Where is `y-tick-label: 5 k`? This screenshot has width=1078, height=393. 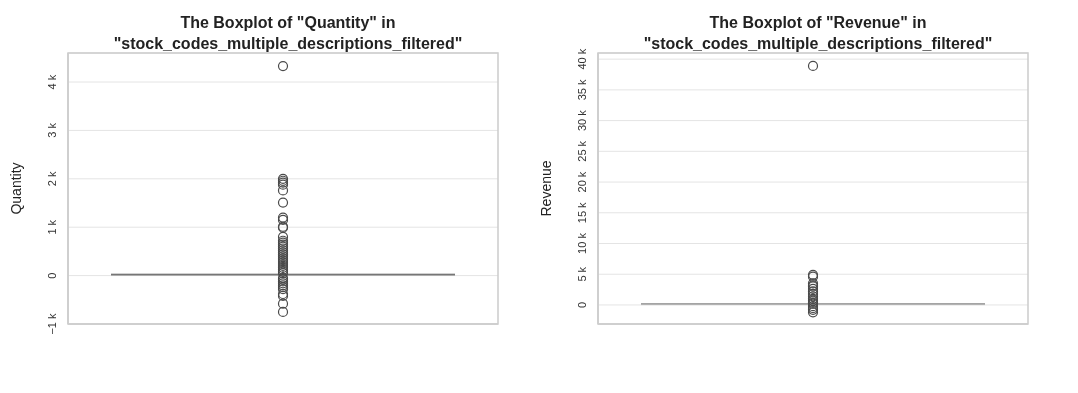 y-tick-label: 5 k is located at coordinates (582, 274).